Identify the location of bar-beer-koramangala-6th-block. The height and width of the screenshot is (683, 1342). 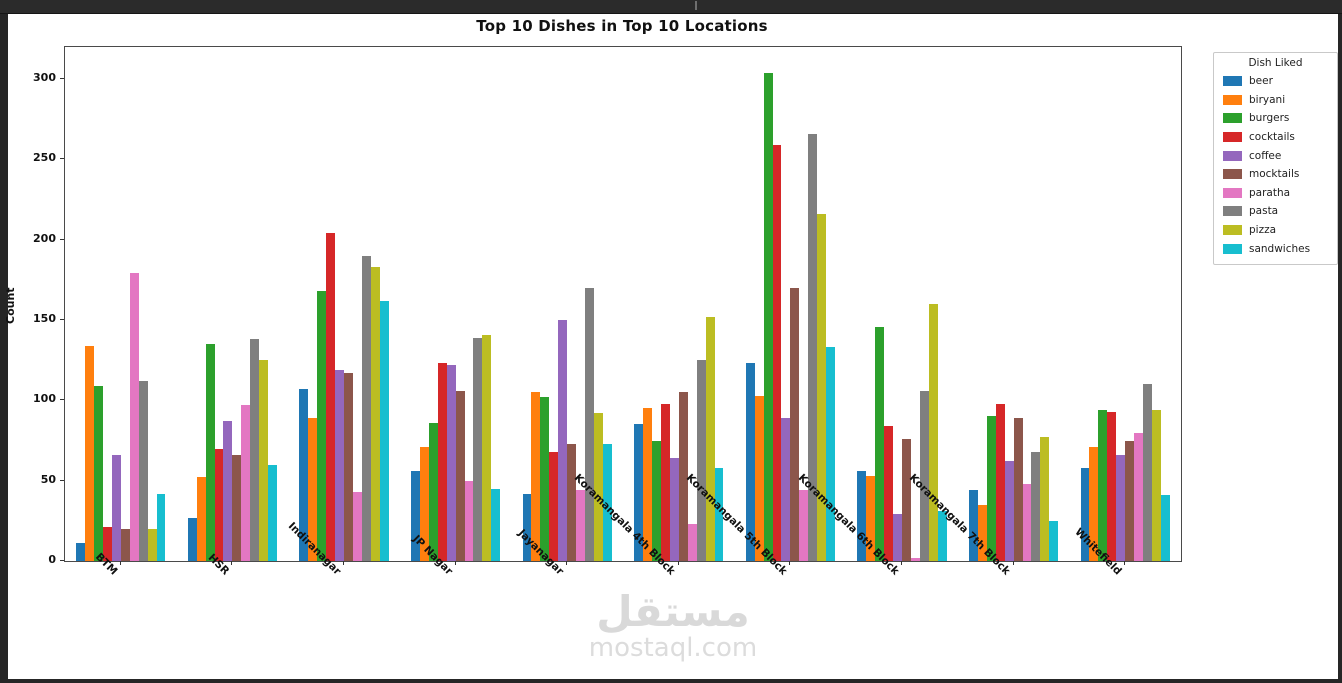
(862, 516).